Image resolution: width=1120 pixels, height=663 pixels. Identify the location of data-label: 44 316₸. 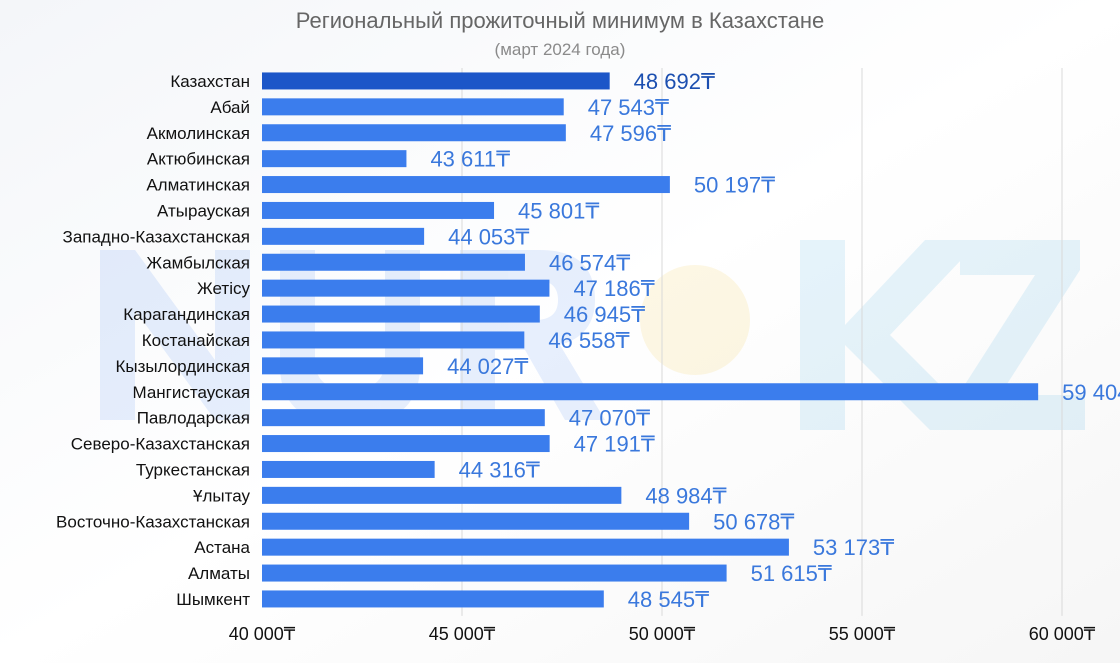
(499, 469).